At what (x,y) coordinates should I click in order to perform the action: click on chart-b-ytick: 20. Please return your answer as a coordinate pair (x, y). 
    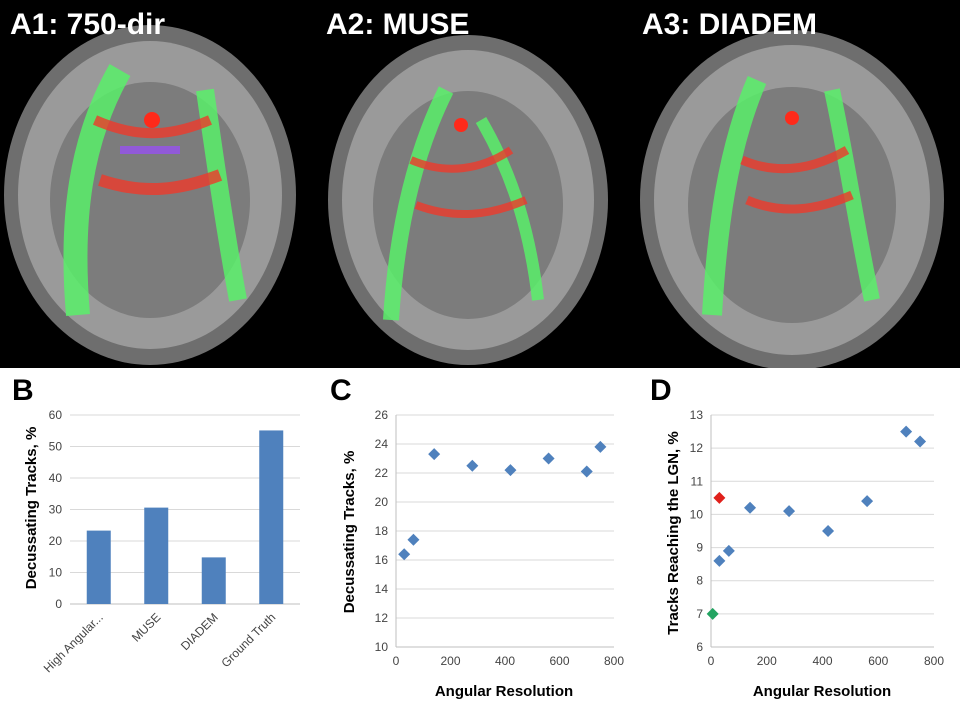
    Looking at the image, I should click on (56, 541).